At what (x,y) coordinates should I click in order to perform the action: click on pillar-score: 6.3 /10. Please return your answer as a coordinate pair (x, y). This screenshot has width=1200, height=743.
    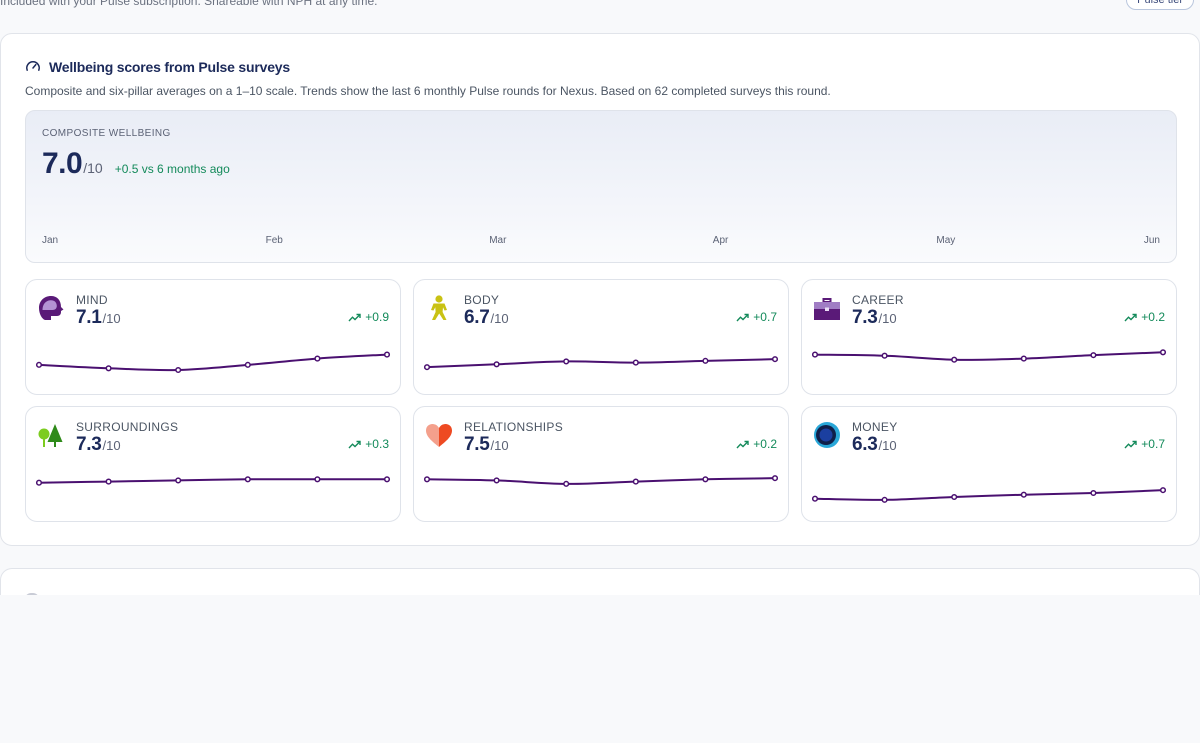
    Looking at the image, I should click on (874, 445).